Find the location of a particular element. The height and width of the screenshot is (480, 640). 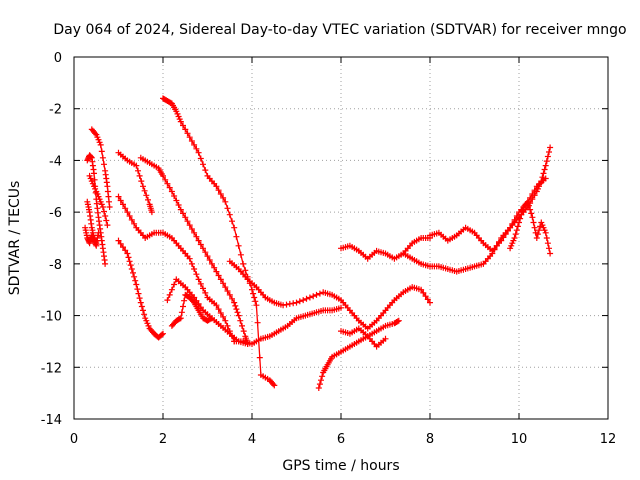

x-axis-label: GPS time / hours is located at coordinates (340, 466).